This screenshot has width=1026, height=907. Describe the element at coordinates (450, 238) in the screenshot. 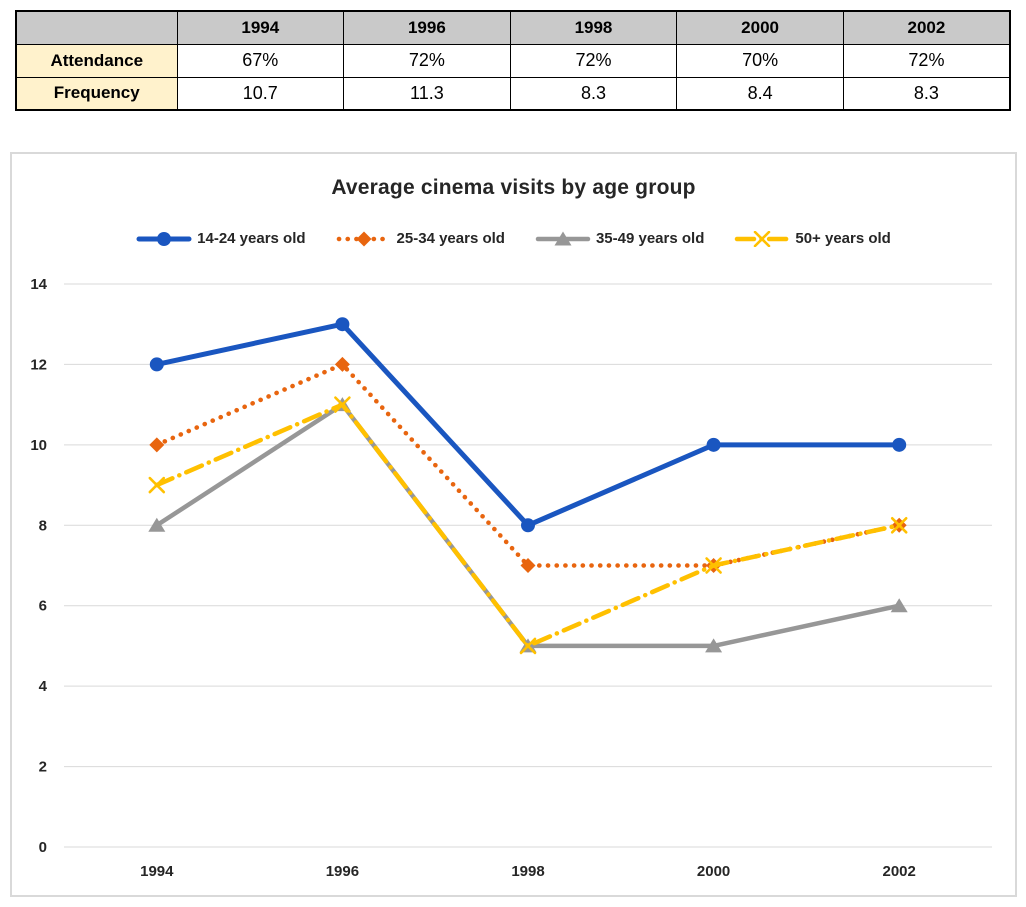

I see `legend-label: 25-34 years old` at that location.